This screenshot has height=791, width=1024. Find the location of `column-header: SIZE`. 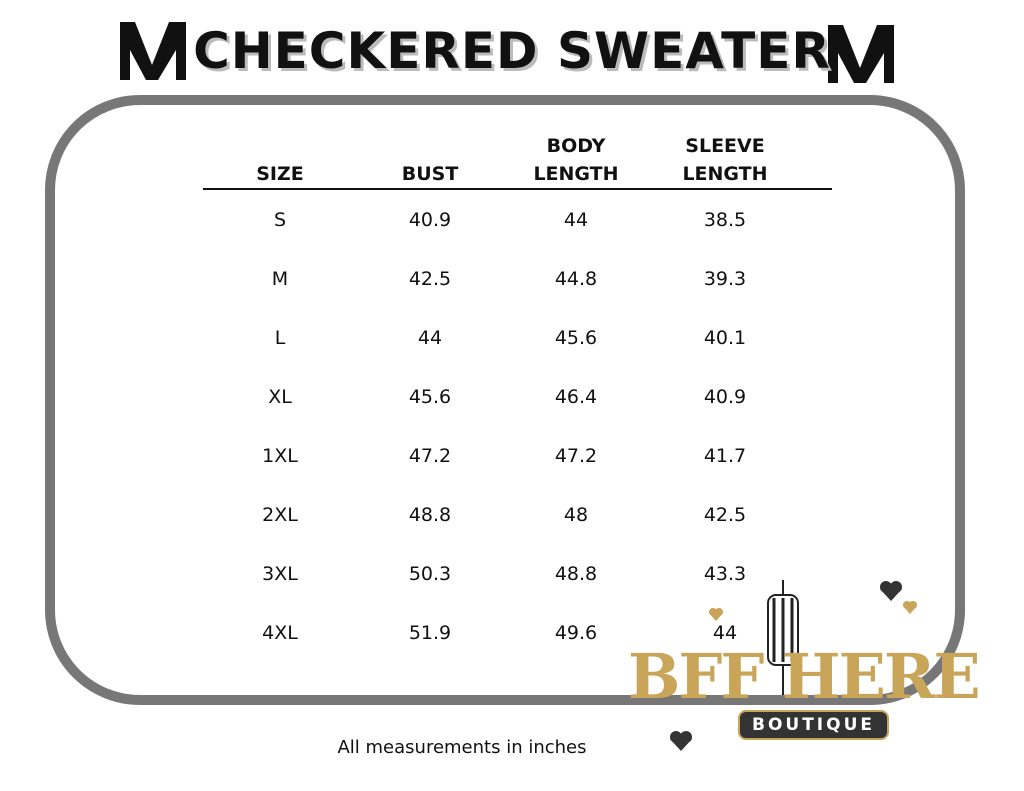

column-header: SIZE is located at coordinates (280, 174).